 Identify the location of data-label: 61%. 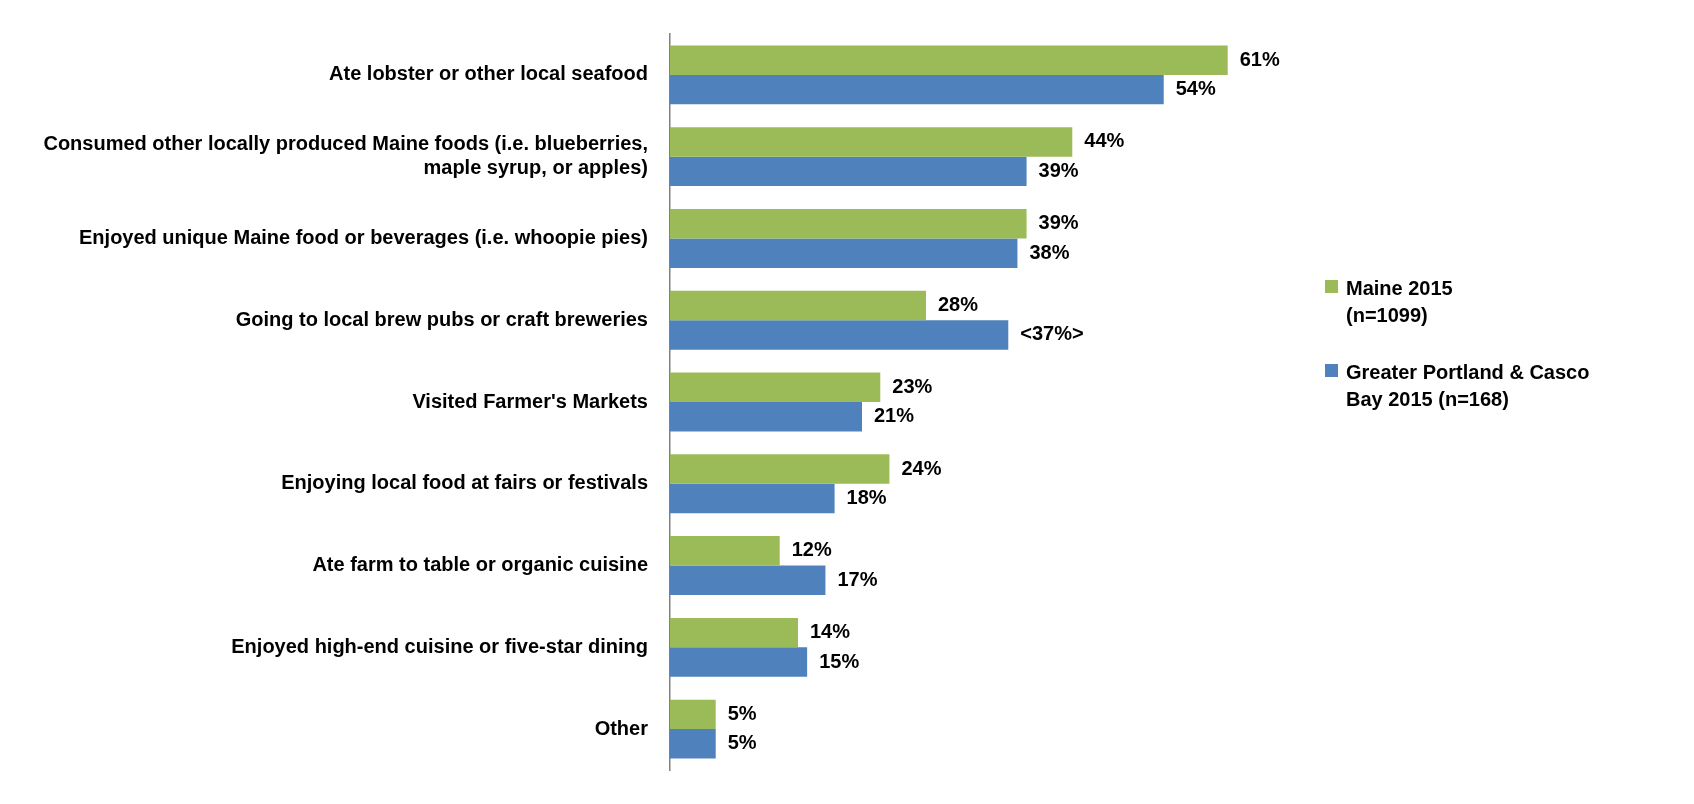
(1259, 58).